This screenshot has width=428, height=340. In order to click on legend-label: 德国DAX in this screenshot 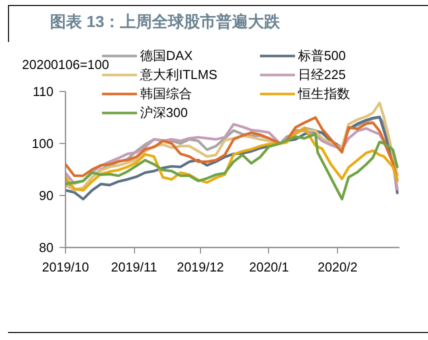, I will do `click(166, 55)`.